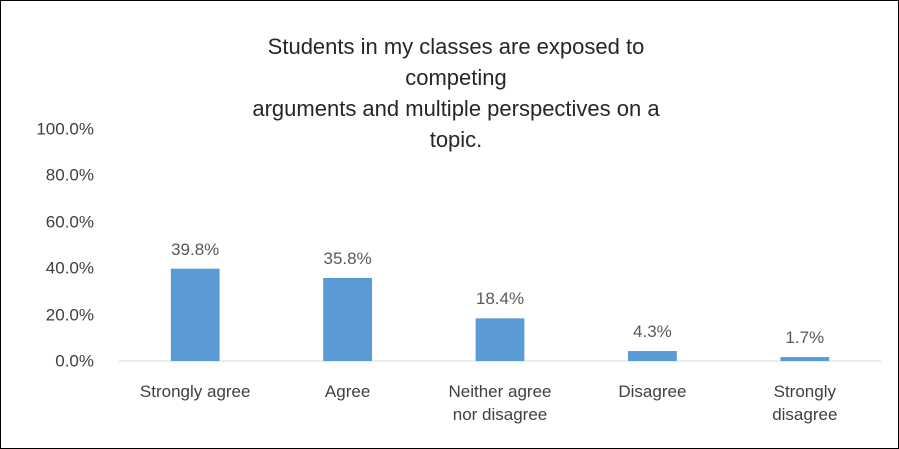  What do you see at coordinates (652, 332) in the screenshot?
I see `data-label: 4.3%` at bounding box center [652, 332].